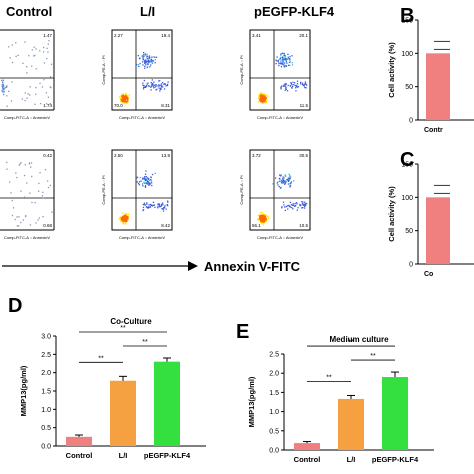 The height and width of the screenshot is (474, 474). Describe the element at coordinates (256, 155) in the screenshot. I see `quadrant-ul-value: 3.72` at that location.